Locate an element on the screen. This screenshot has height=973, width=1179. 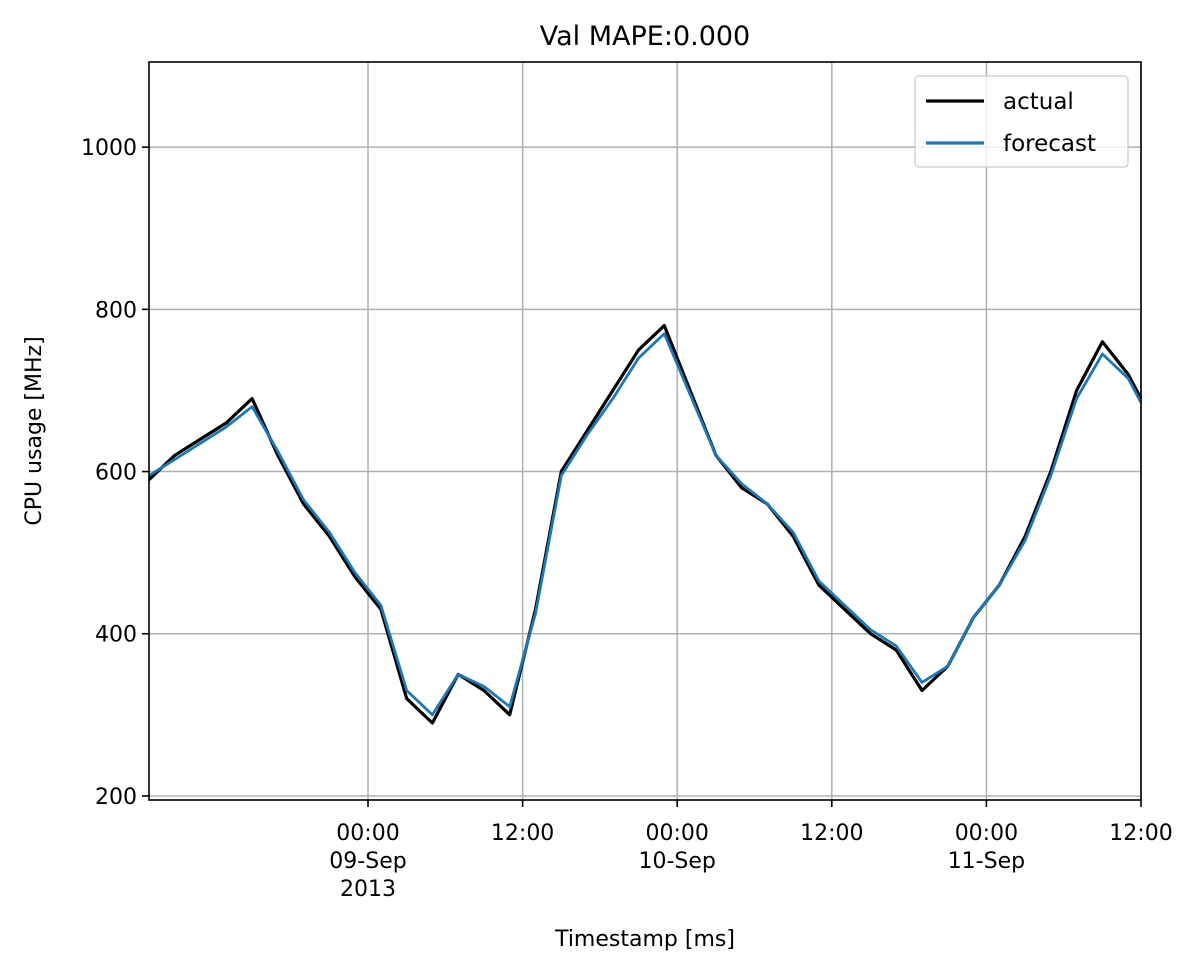
x-tick-label: 2013 is located at coordinates (368, 889).